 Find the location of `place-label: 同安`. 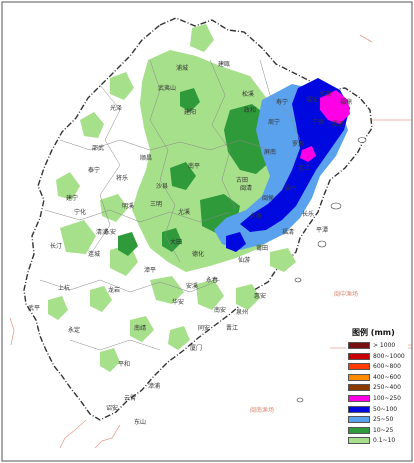

place-label: 同安 is located at coordinates (204, 328).